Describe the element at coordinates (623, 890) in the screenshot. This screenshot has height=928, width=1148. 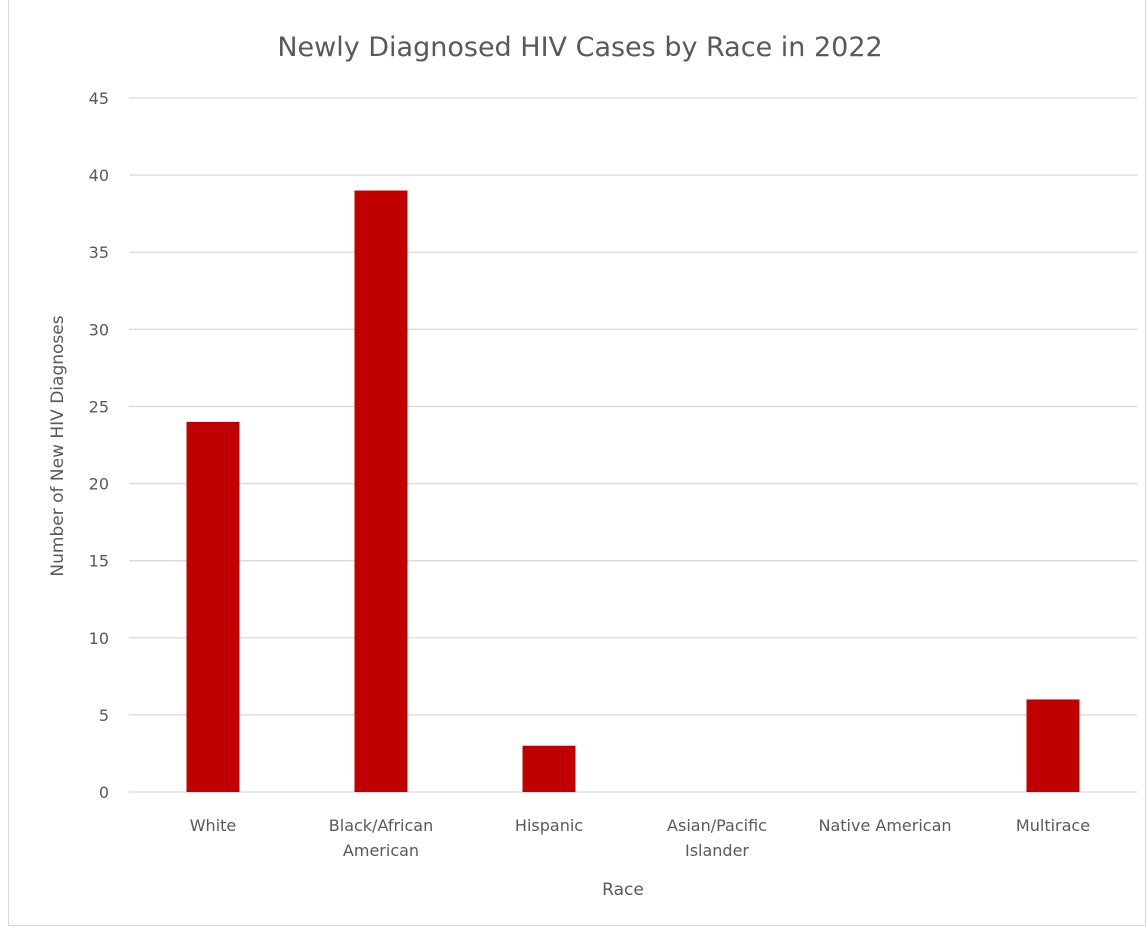
I see `x-axis-title: Race` at that location.